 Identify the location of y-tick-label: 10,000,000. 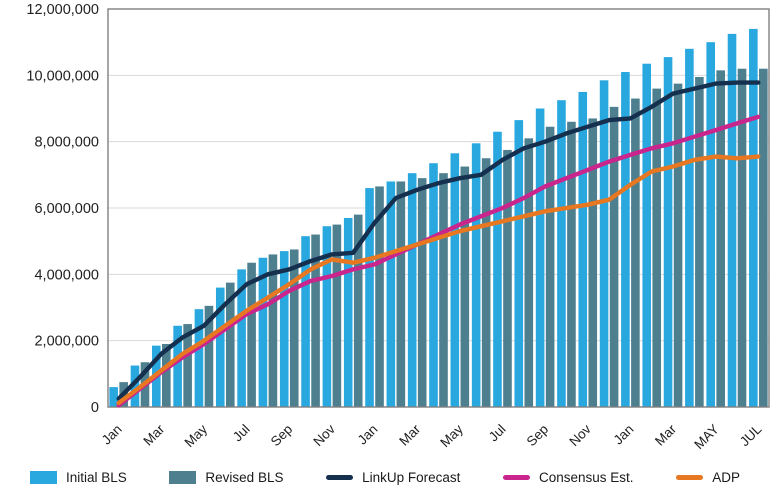
(62, 76).